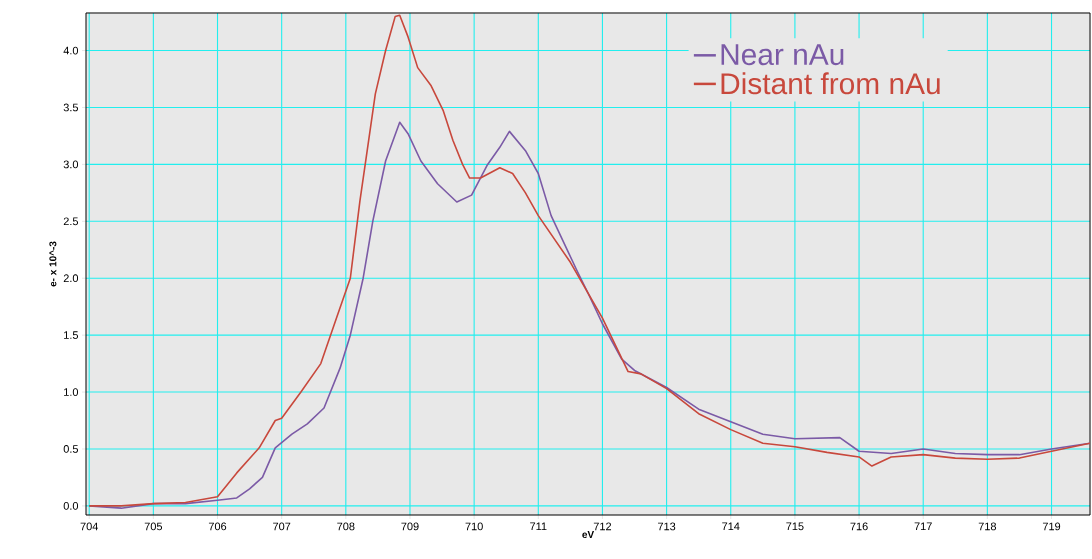 This screenshot has width=1092, height=559. What do you see at coordinates (71, 392) in the screenshot?
I see `y-tick-label: 1.0` at bounding box center [71, 392].